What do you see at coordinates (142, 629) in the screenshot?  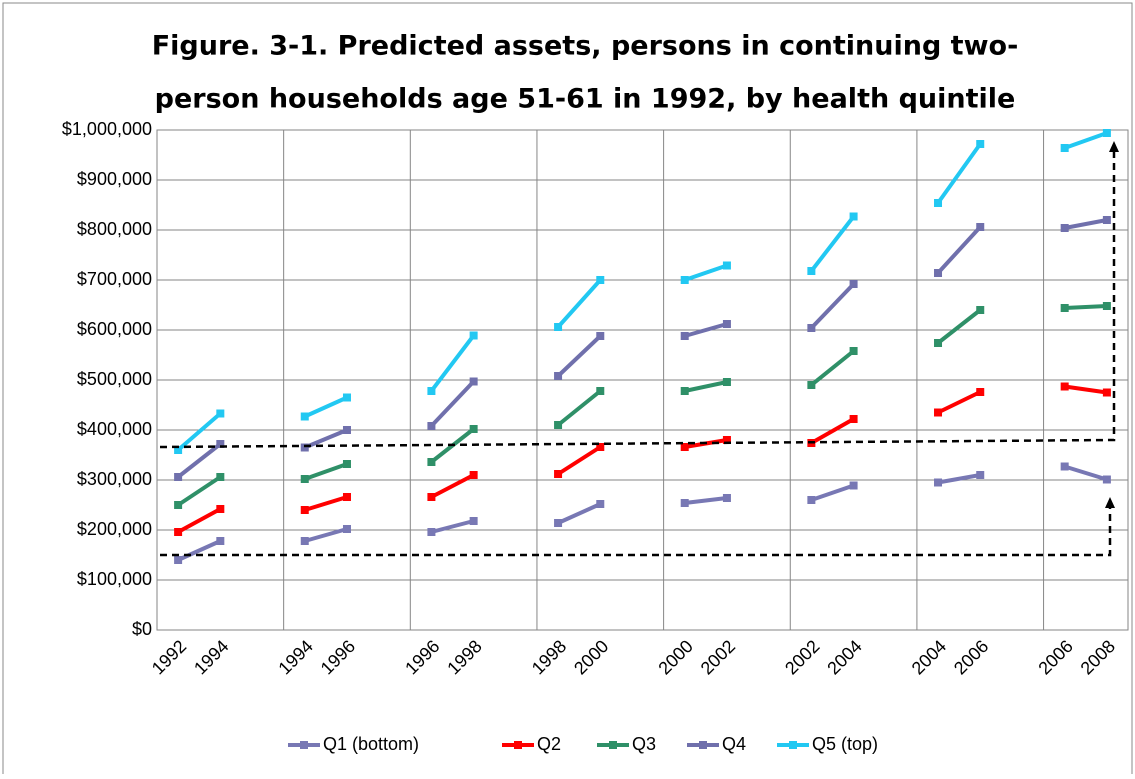 I see `y-tick-label: $0` at bounding box center [142, 629].